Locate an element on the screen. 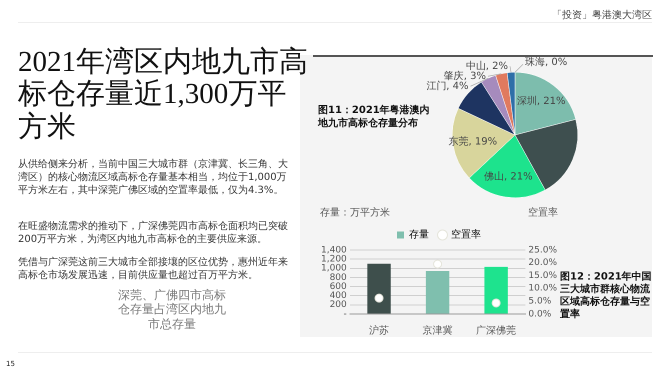 Image resolution: width=670 pixels, height=377 pixels. text: 「投资」粤港澳大湾区 is located at coordinates (602, 15).